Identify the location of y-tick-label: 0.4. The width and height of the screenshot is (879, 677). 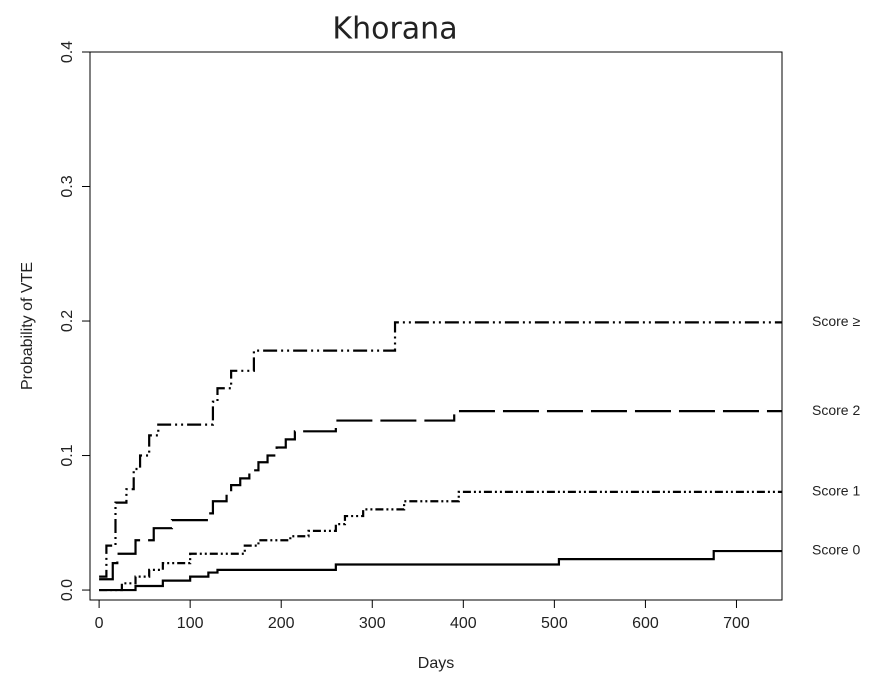
(67, 52).